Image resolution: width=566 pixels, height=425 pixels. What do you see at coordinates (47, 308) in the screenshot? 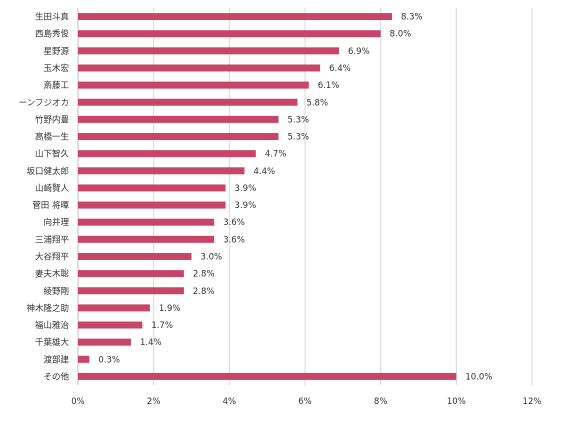
I see `category-label: 神木隆之助` at bounding box center [47, 308].